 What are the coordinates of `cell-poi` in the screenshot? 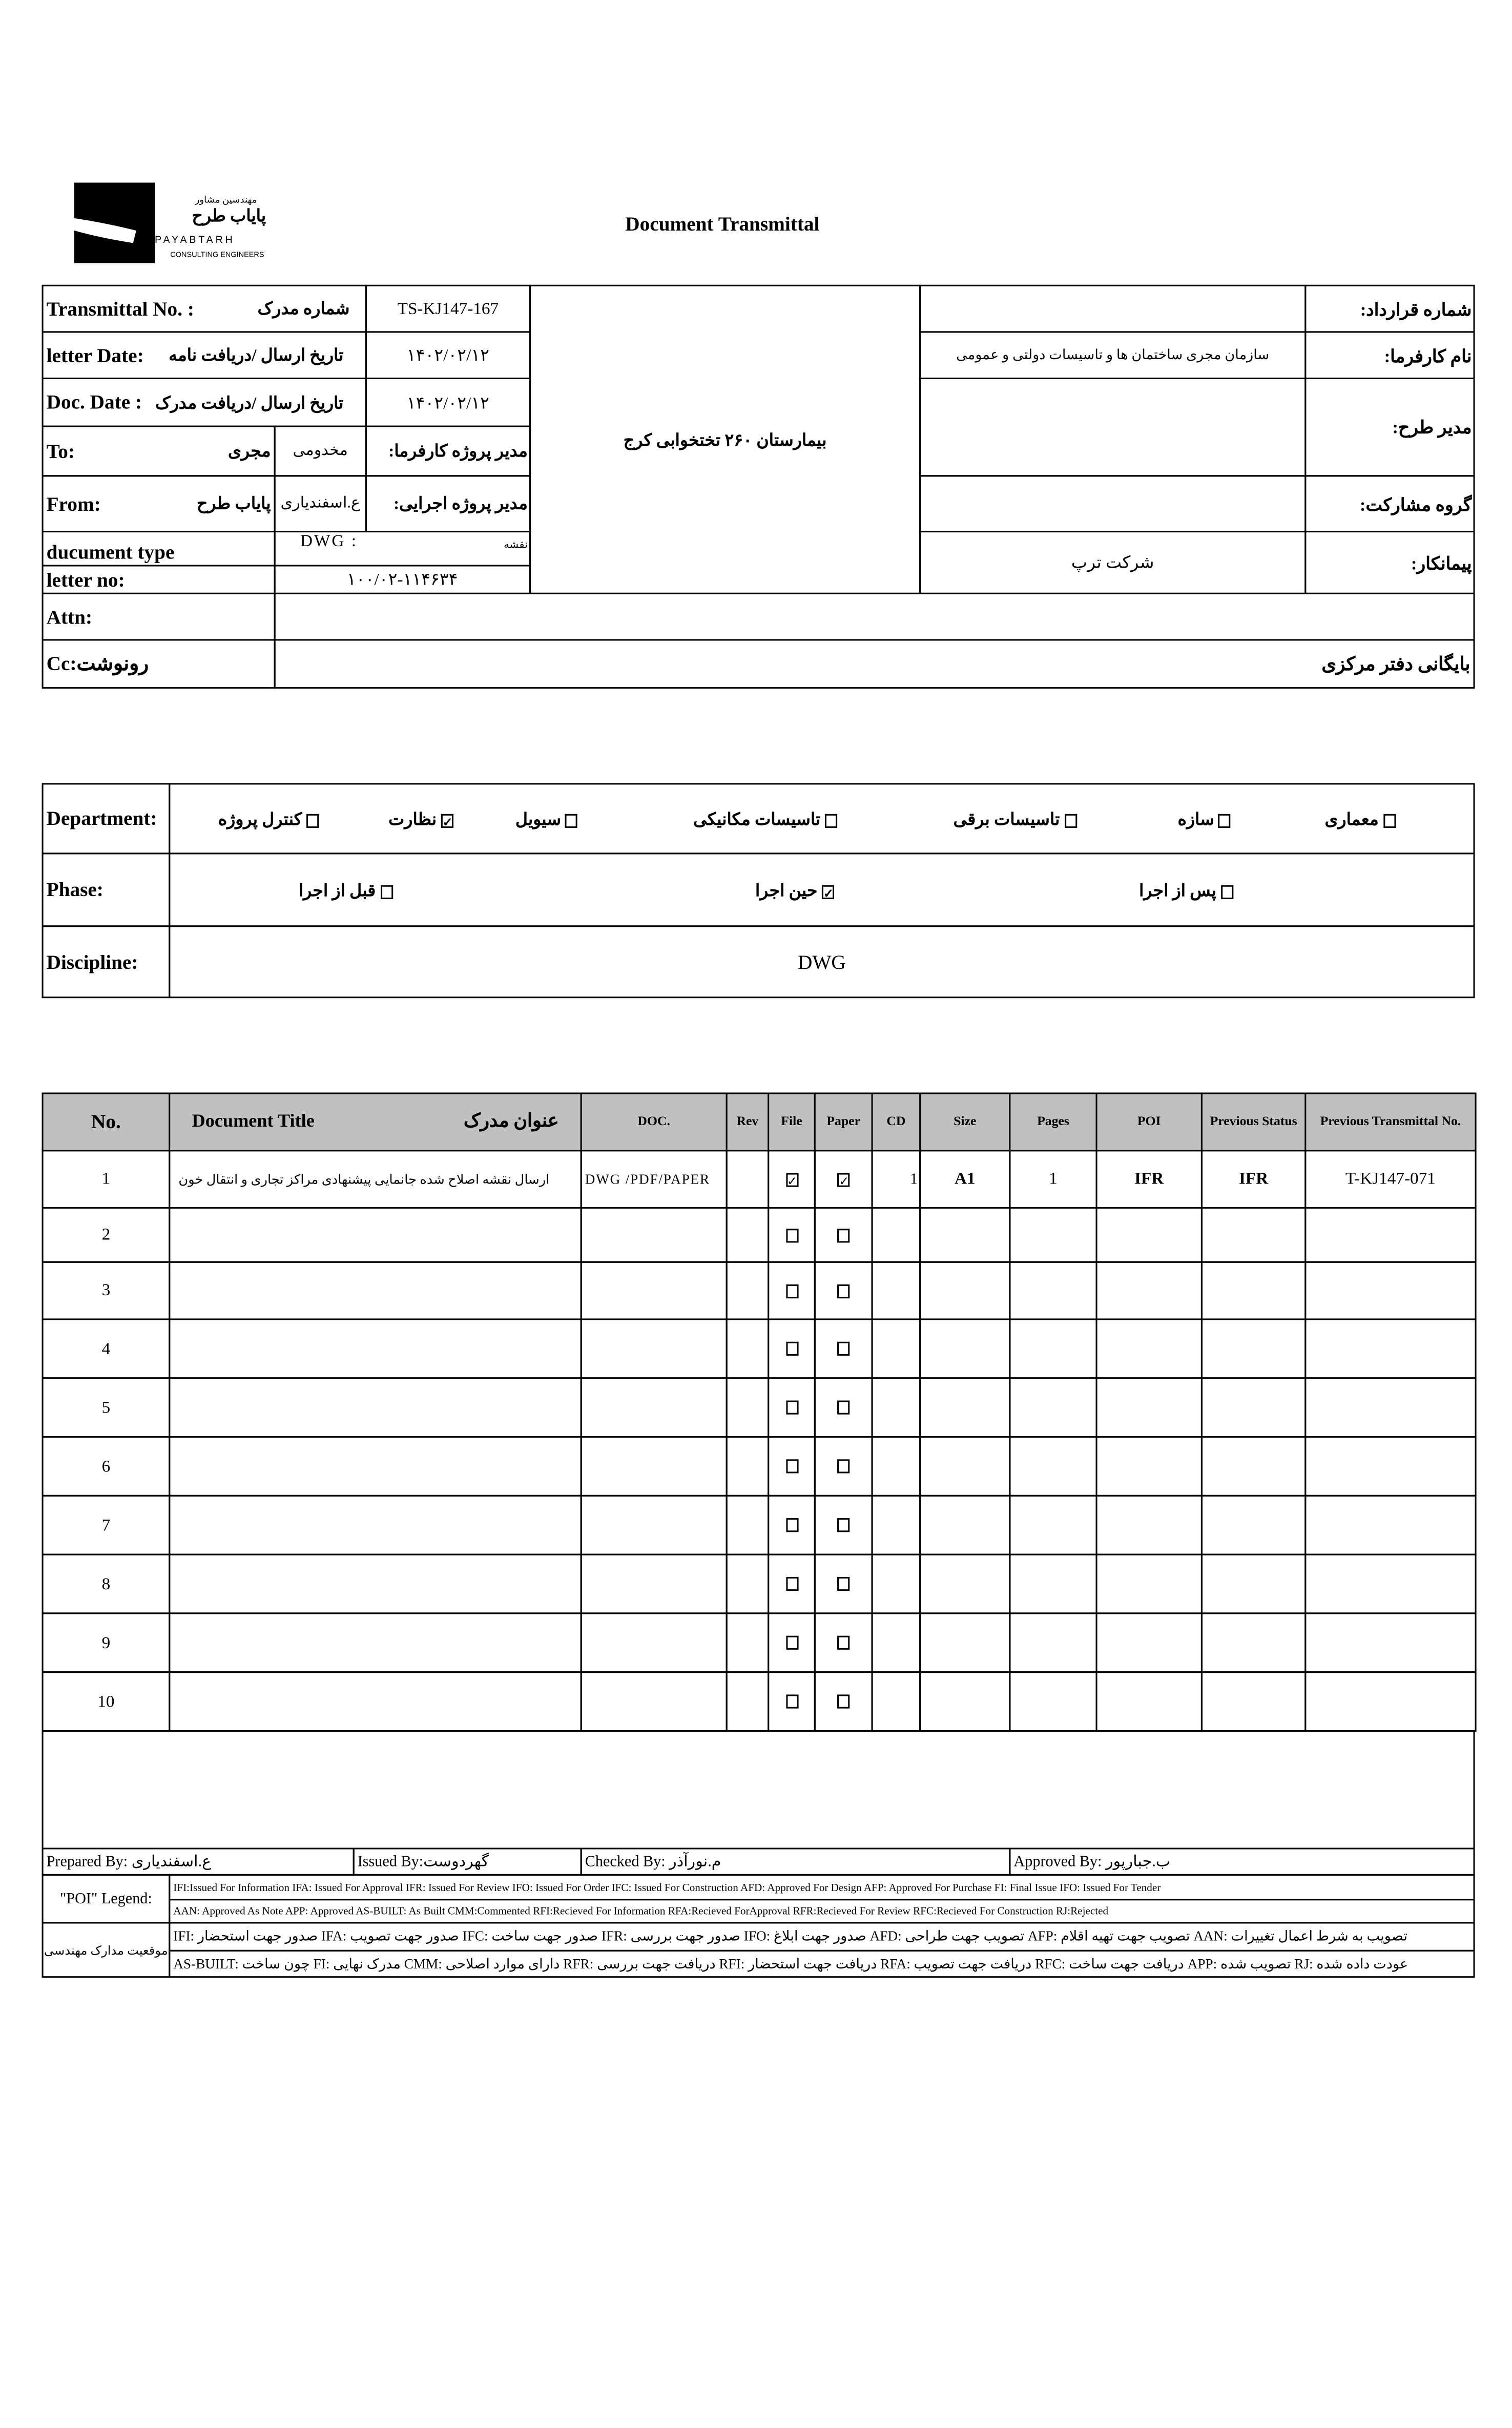 It's located at (1149, 1291).